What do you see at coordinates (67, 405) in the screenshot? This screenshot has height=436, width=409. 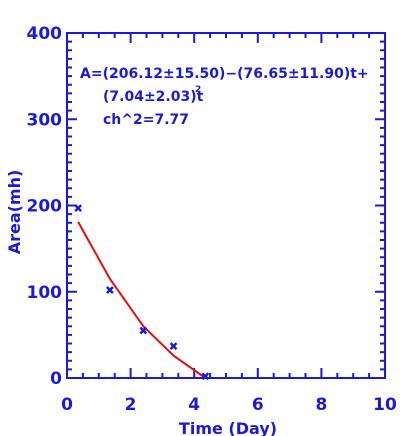 I see `x-tick-label: 0` at bounding box center [67, 405].